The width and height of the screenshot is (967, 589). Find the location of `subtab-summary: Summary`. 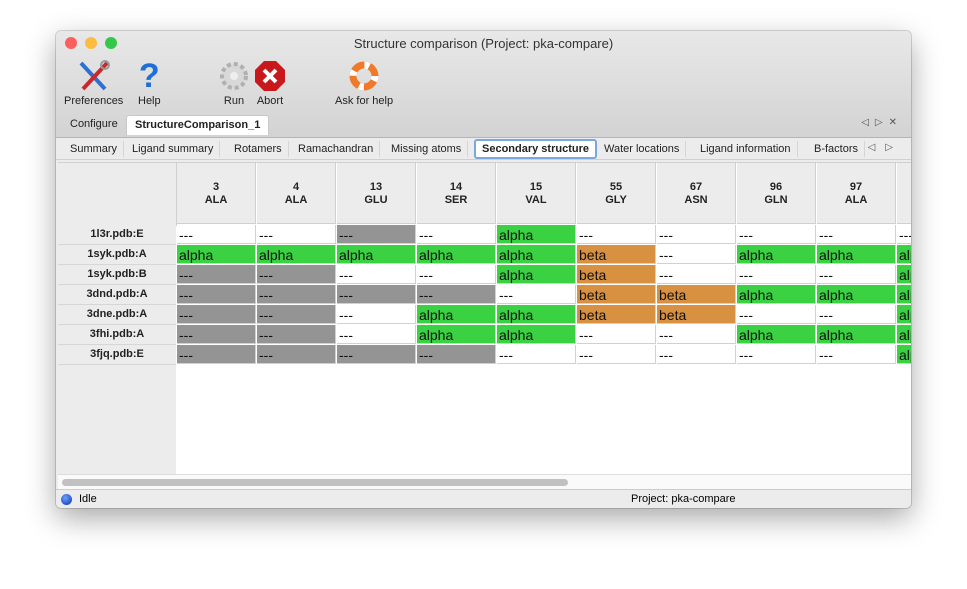

subtab-summary: Summary is located at coordinates (94, 149).